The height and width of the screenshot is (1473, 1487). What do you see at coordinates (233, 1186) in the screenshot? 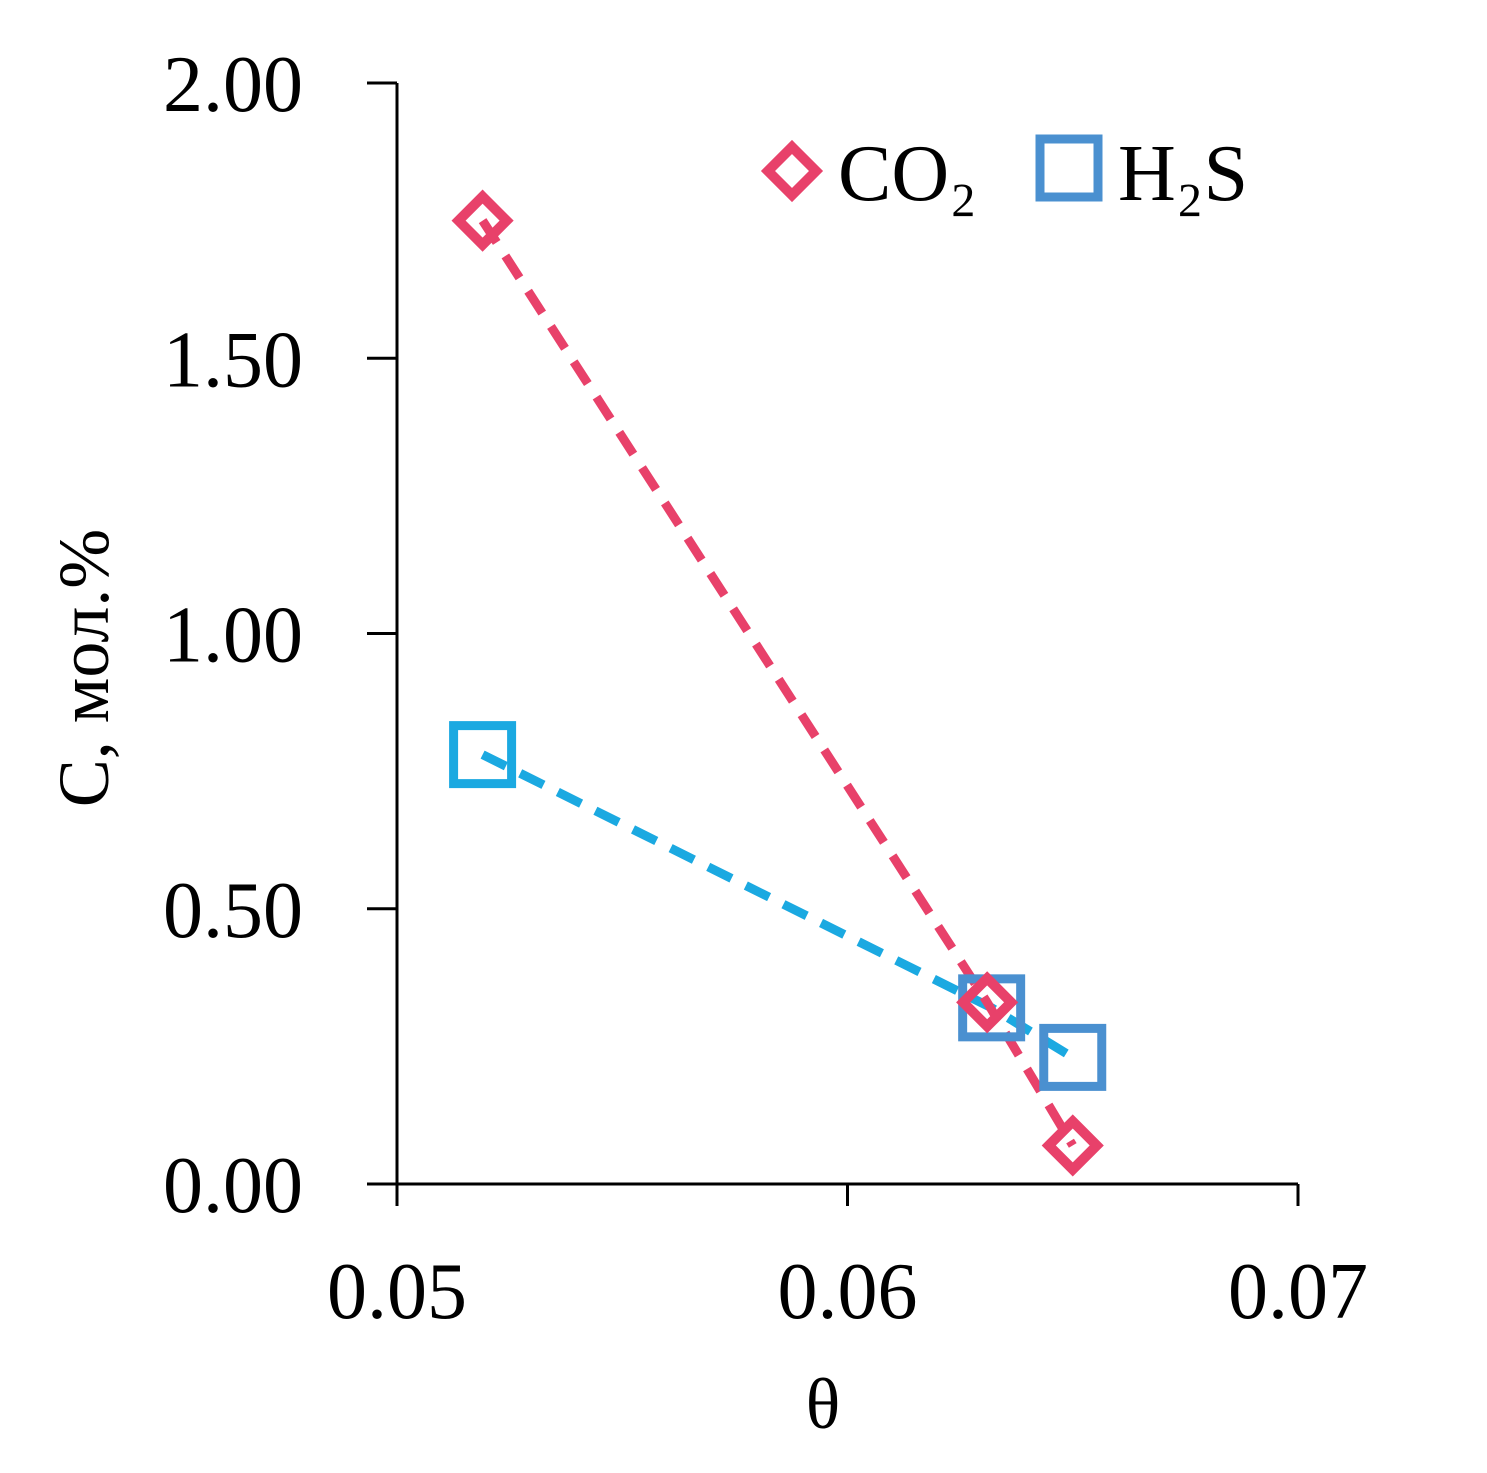
I see `y-tick-label: 0.00` at bounding box center [233, 1186].